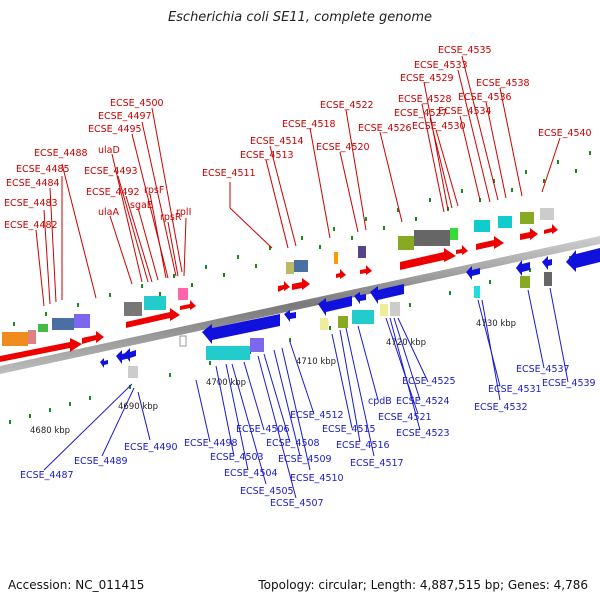  Describe the element at coordinates (427, 78) in the screenshot. I see `gene-label: ECSE_4529` at that location.